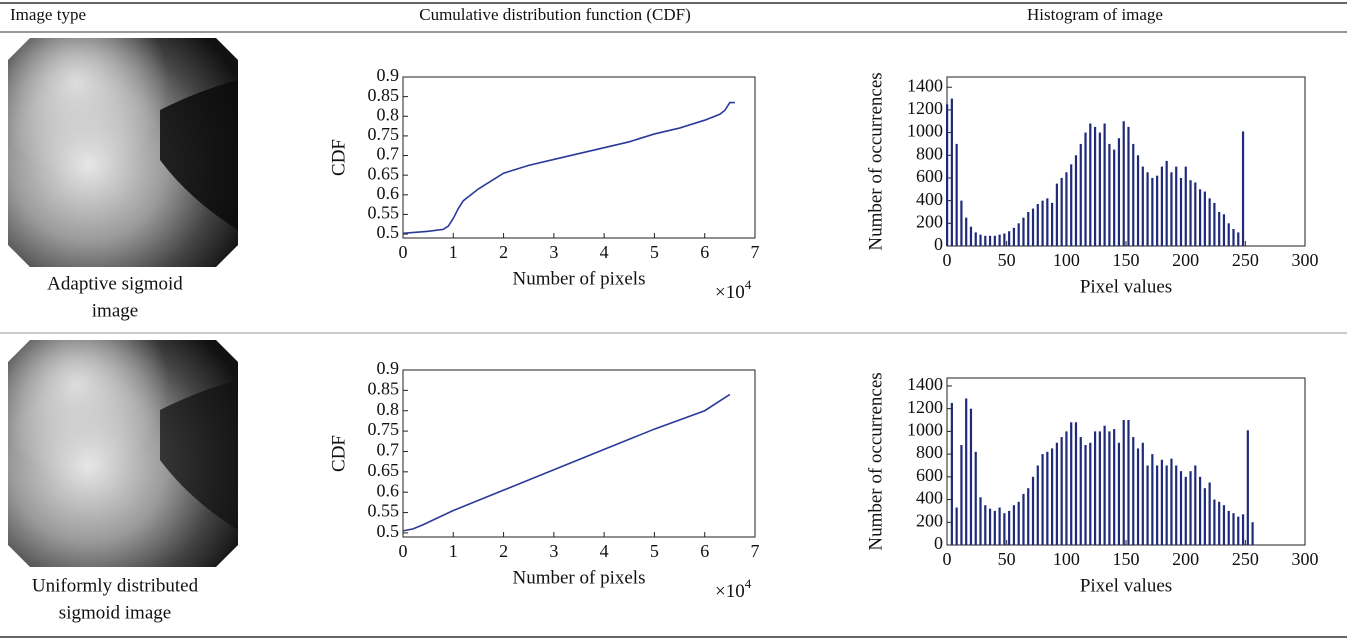 The image size is (1347, 640). What do you see at coordinates (1007, 260) in the screenshot?
I see `x-tick-label: 50` at bounding box center [1007, 260].